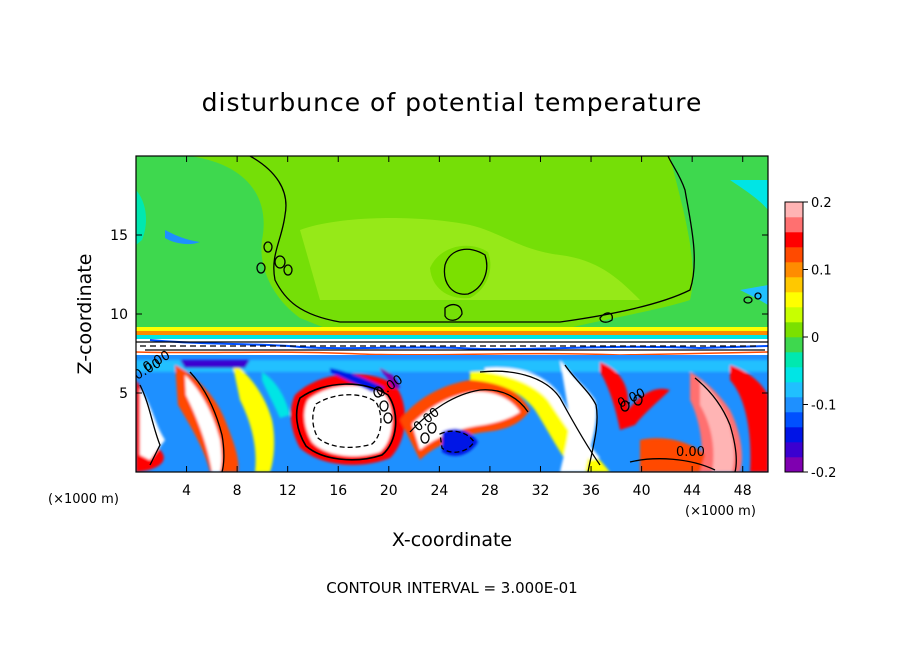 Image resolution: width=904 pixels, height=654 pixels. What do you see at coordinates (743, 491) in the screenshot?
I see `x-tick-label: 48` at bounding box center [743, 491].